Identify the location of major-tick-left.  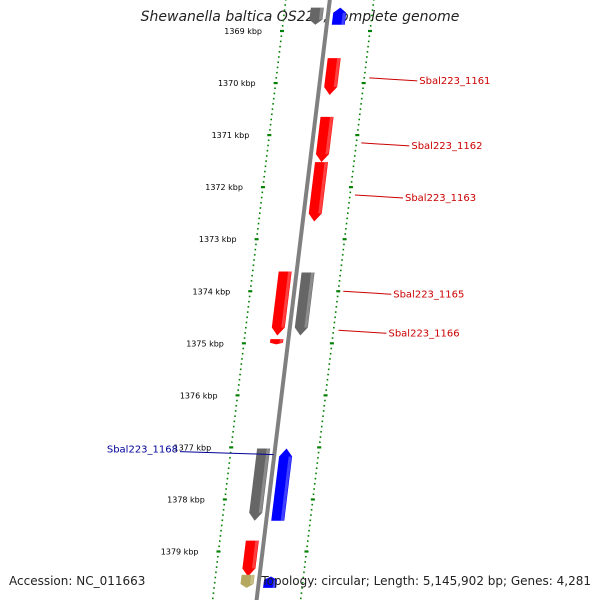
(231, 447).